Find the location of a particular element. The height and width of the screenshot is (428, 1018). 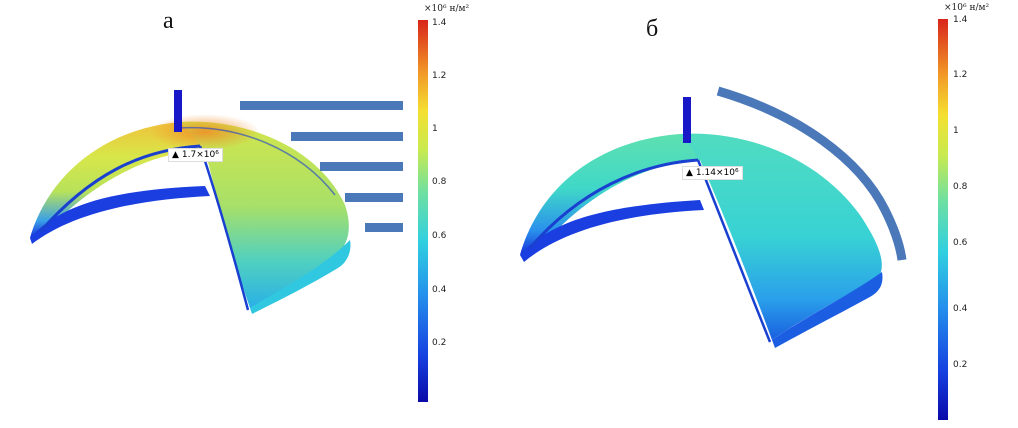

panel-a-colorbar is located at coordinates (423, 211).